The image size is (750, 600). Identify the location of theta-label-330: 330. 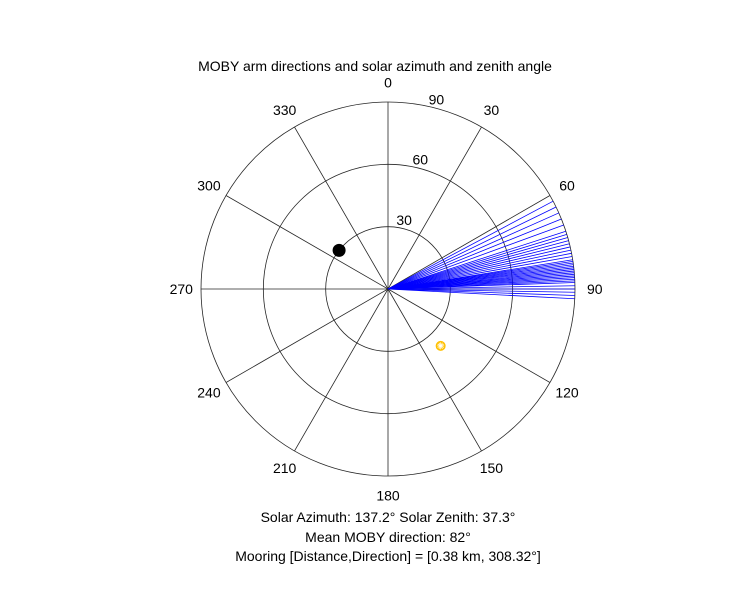
(285, 110).